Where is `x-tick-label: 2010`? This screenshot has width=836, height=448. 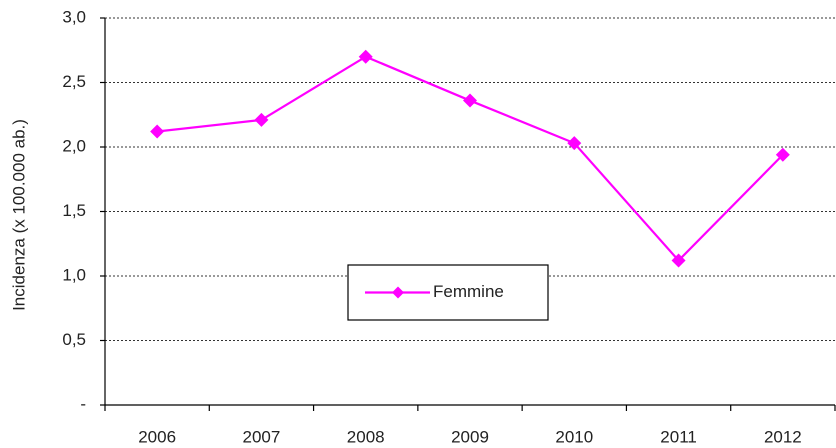 x-tick-label: 2010 is located at coordinates (574, 436).